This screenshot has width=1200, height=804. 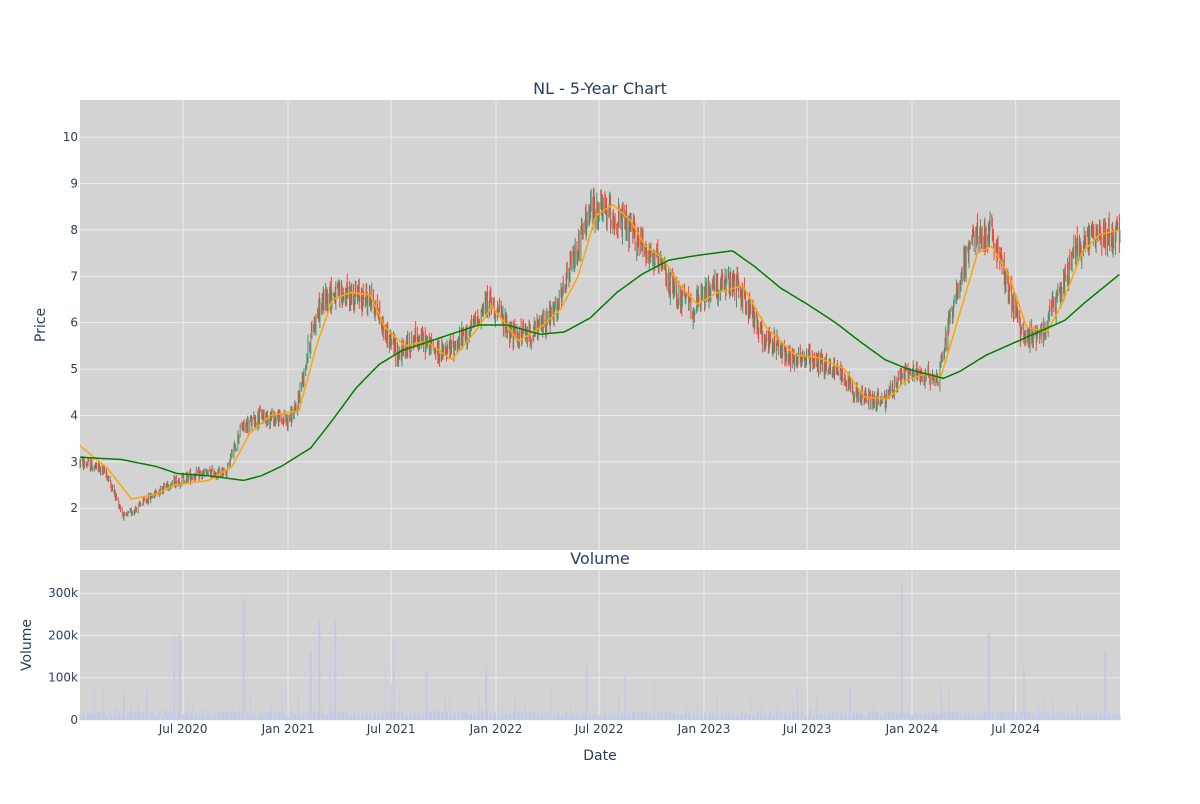 I want to click on price-y-tick-label: 9, so click(x=74, y=184).